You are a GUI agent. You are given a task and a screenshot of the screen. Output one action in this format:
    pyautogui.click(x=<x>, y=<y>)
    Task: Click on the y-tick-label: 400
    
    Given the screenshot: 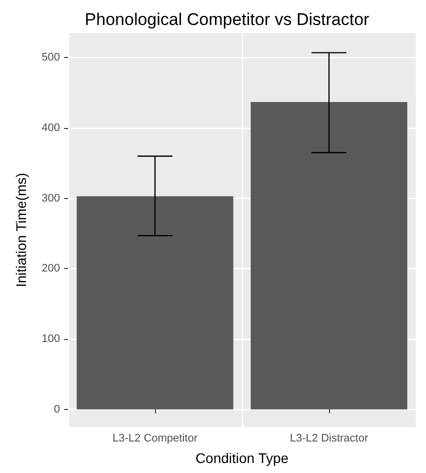 What is the action you would take?
    pyautogui.click(x=51, y=128)
    